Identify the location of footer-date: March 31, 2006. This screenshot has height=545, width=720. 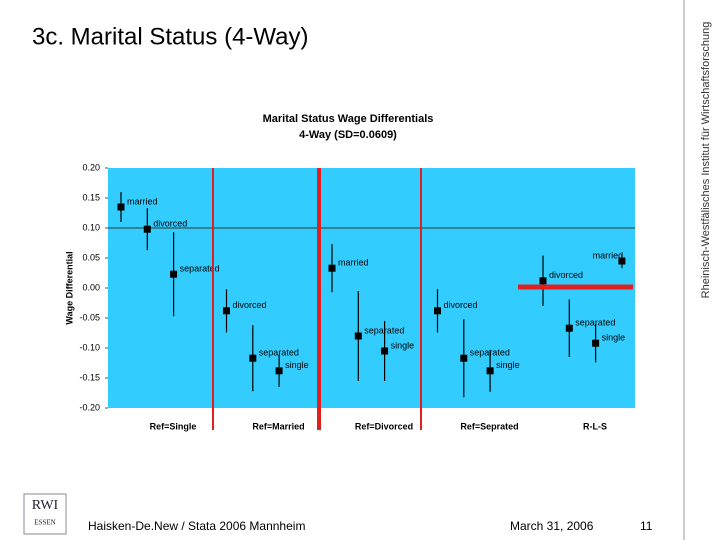
(552, 526).